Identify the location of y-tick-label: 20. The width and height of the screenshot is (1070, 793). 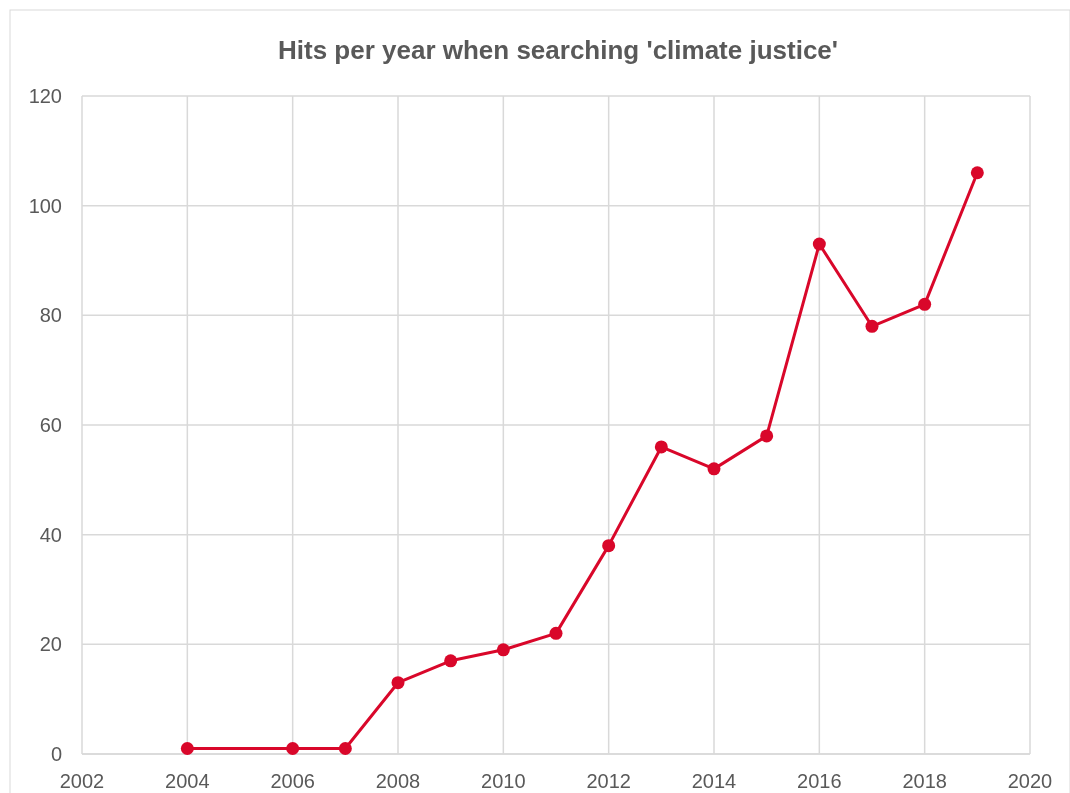
(50, 644).